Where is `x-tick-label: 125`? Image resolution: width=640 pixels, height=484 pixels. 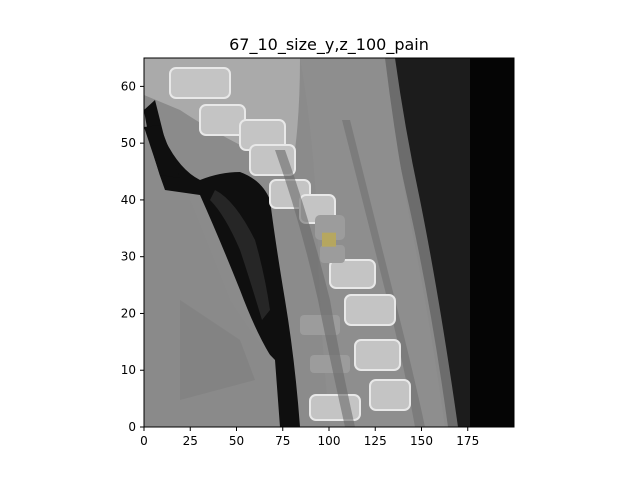
x-tick-label: 125 is located at coordinates (375, 441).